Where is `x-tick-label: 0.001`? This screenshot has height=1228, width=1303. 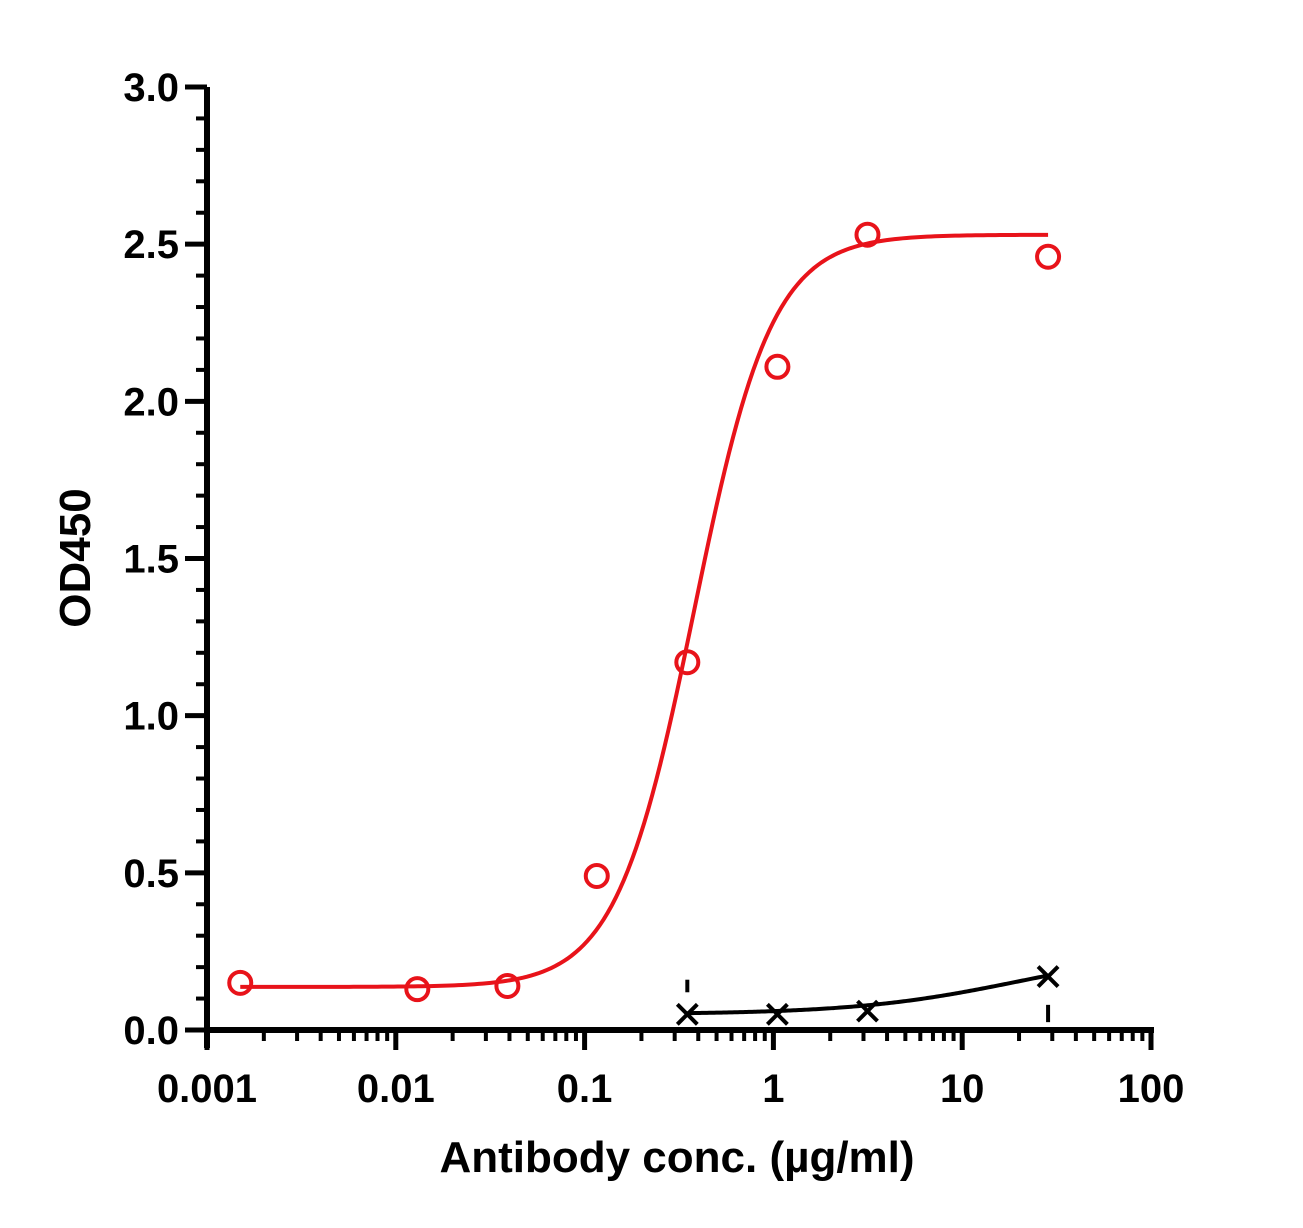
x-tick-label: 0.001 is located at coordinates (207, 1089).